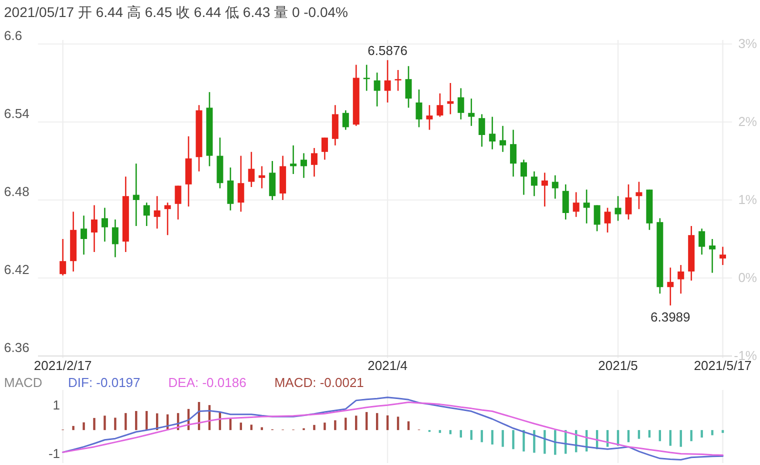  I want to click on annotation: 6.3989, so click(670, 316).